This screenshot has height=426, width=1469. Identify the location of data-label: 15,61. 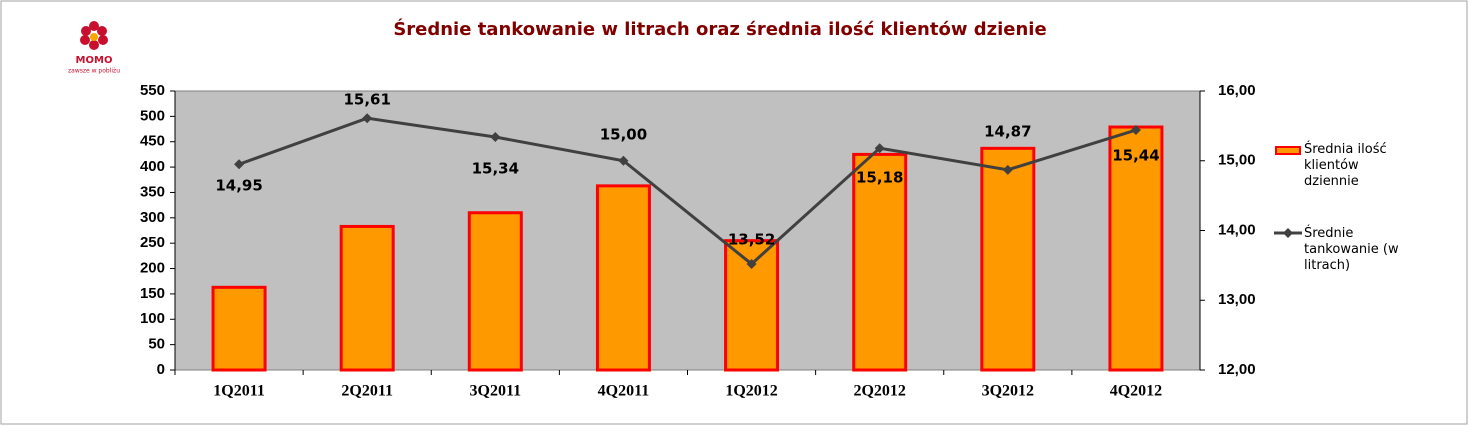
(366, 100).